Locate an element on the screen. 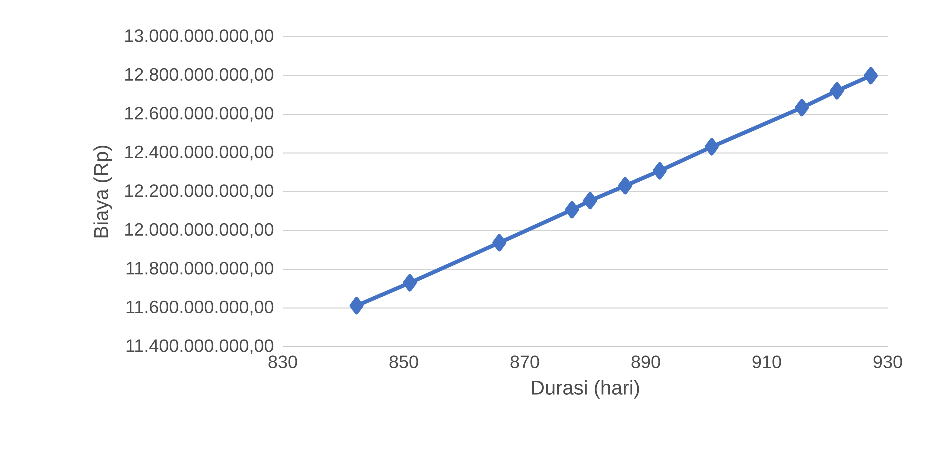 Image resolution: width=930 pixels, height=461 pixels. x-axis-title: Durasi (hari) is located at coordinates (586, 389).